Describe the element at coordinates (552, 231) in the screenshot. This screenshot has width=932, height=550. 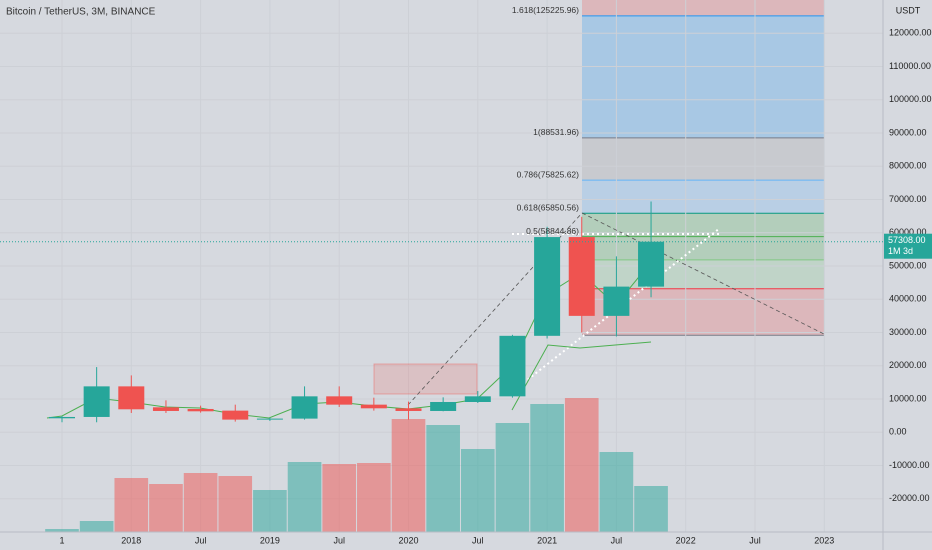
I see `fib-label: 0.5(58844.86)` at that location.